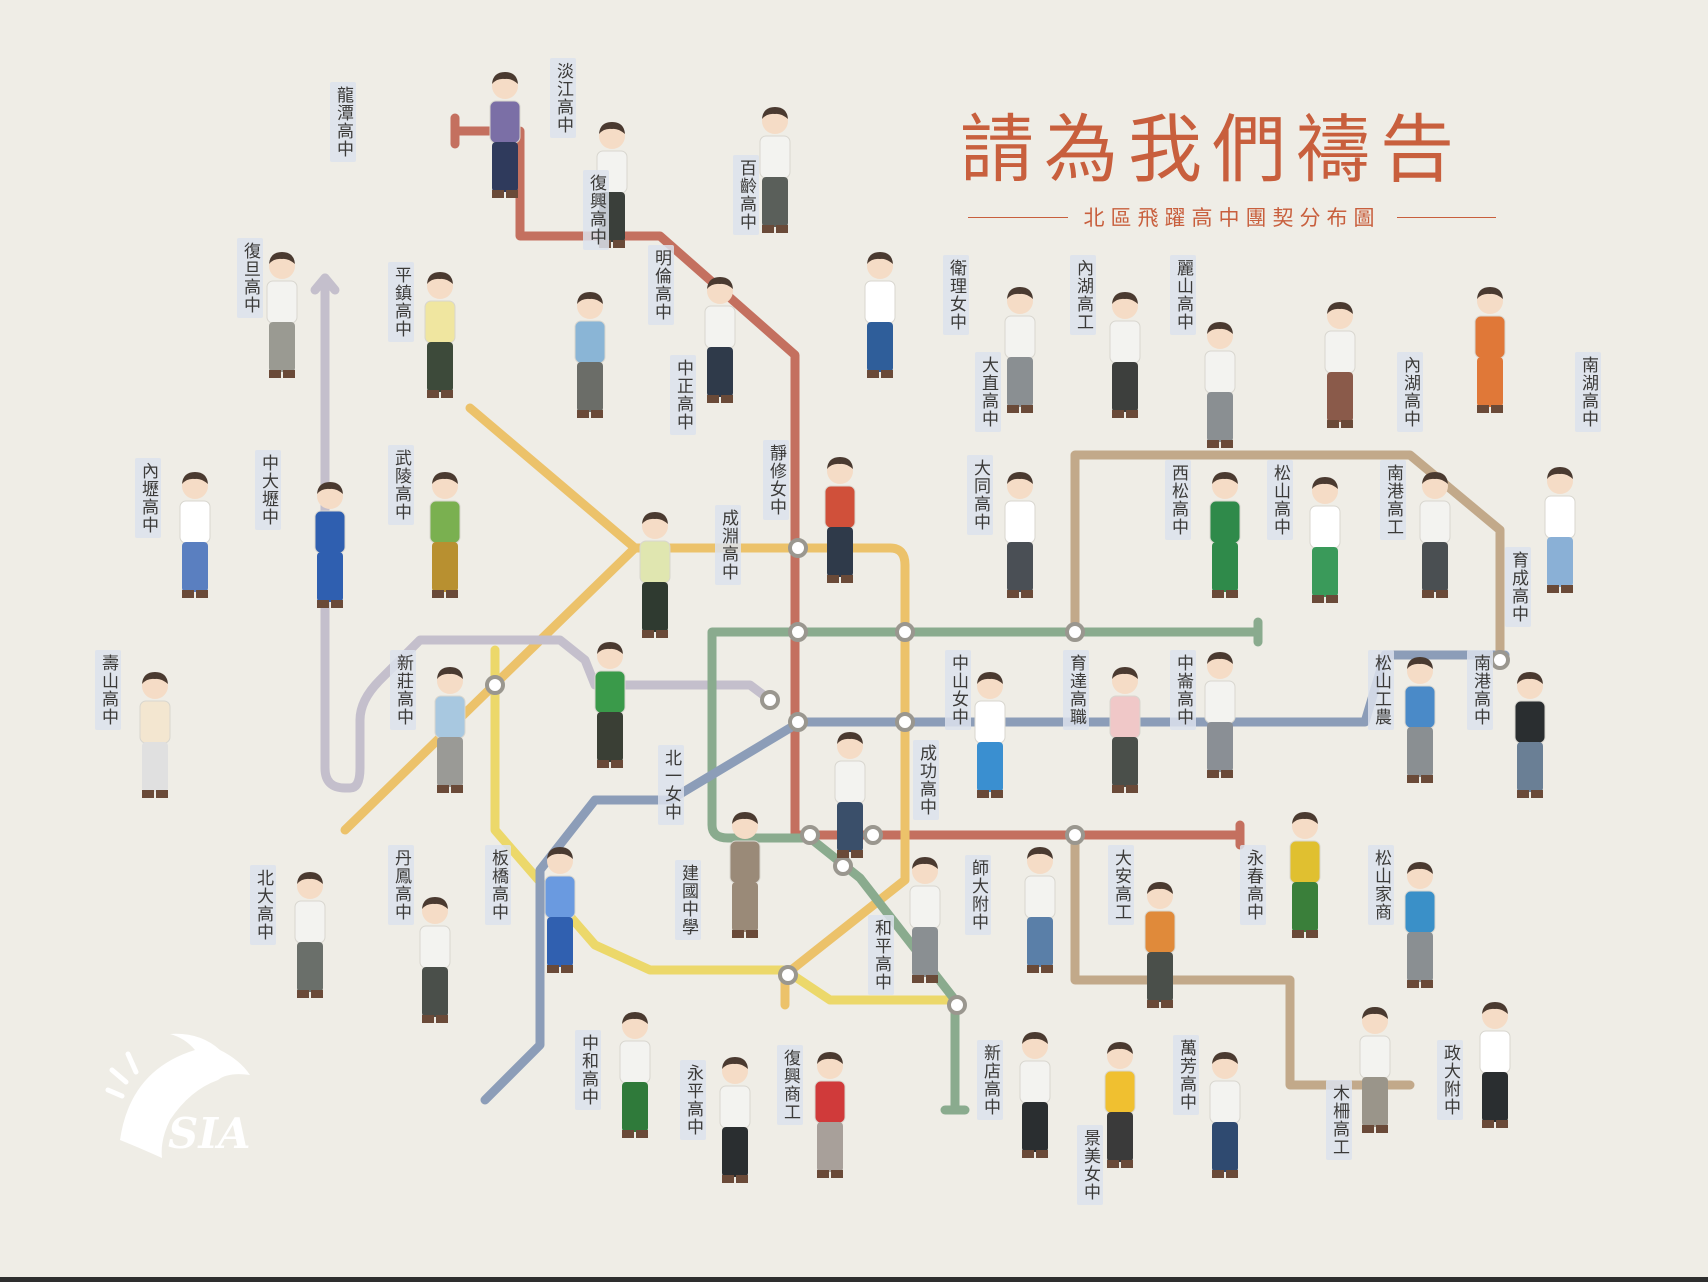 This screenshot has width=1708, height=1282. I want to click on school-label: 中大壢中, so click(268, 490).